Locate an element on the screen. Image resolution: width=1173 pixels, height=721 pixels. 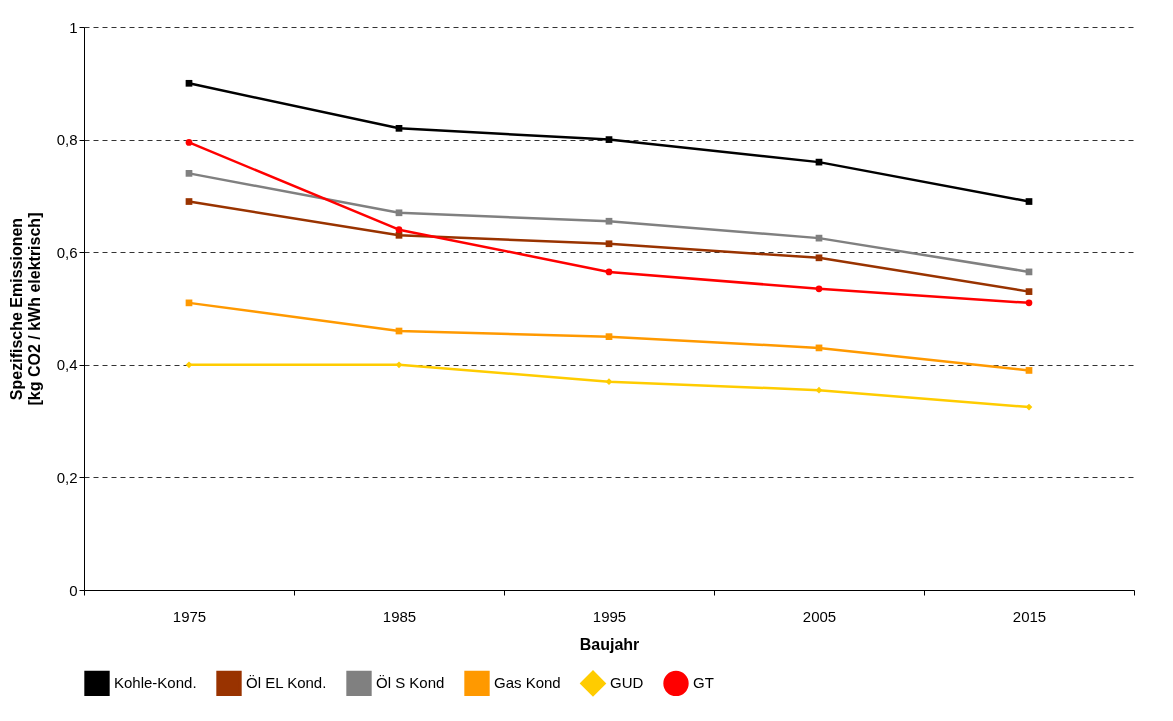
y-tick-label: 1 is located at coordinates (73, 27).